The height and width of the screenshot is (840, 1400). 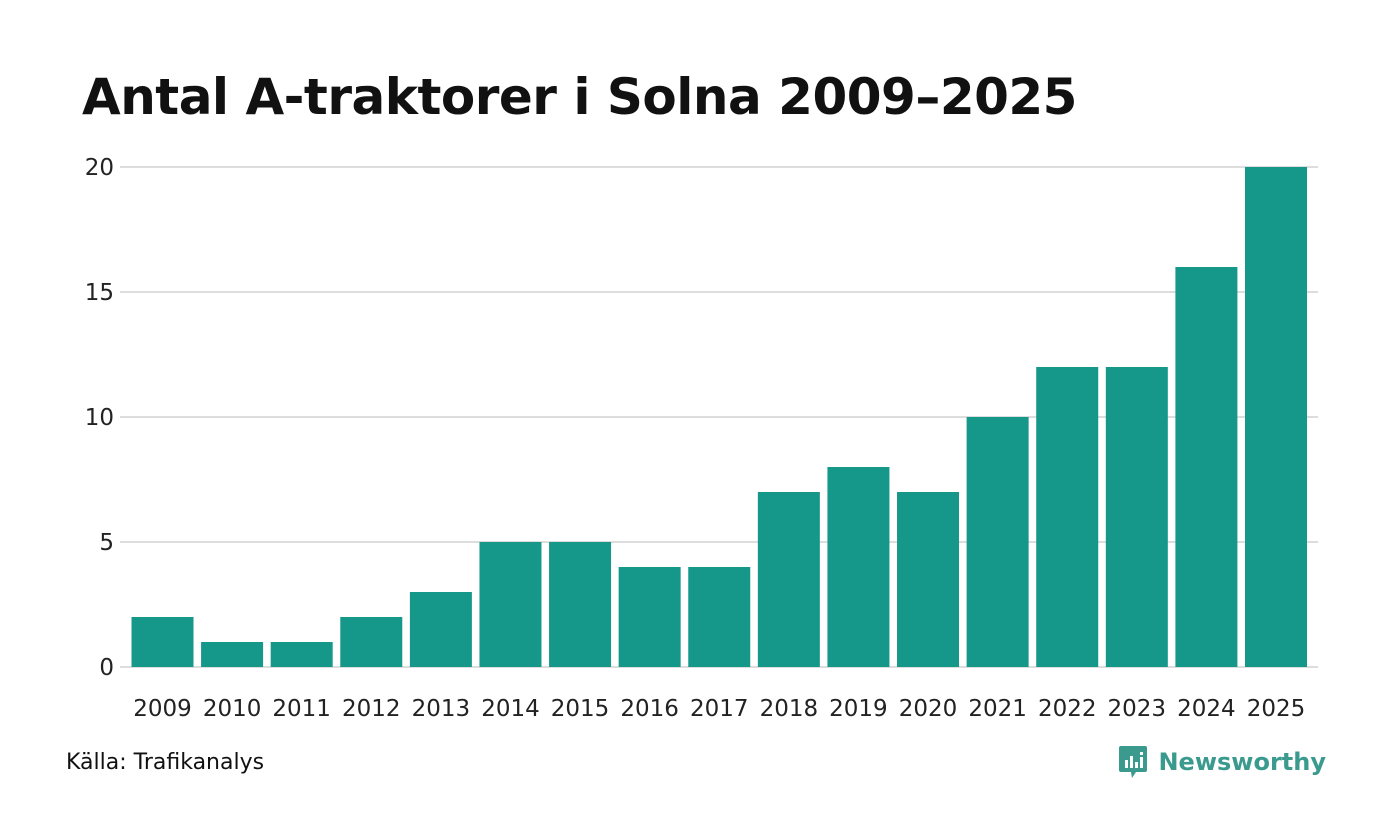 What do you see at coordinates (301, 709) in the screenshot?
I see `x-tick-label-2011: 2011` at bounding box center [301, 709].